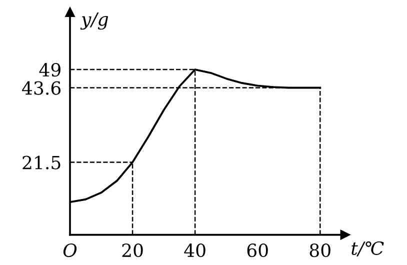 The height and width of the screenshot is (265, 407). What do you see at coordinates (132, 250) in the screenshot?
I see `x-tick-label: 20` at bounding box center [132, 250].